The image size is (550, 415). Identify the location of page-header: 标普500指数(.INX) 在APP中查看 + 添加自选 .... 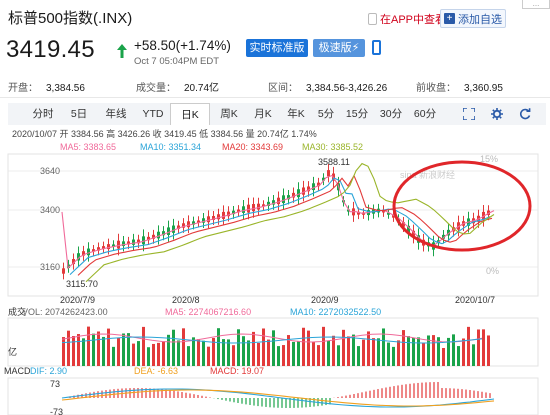
(275, 17).